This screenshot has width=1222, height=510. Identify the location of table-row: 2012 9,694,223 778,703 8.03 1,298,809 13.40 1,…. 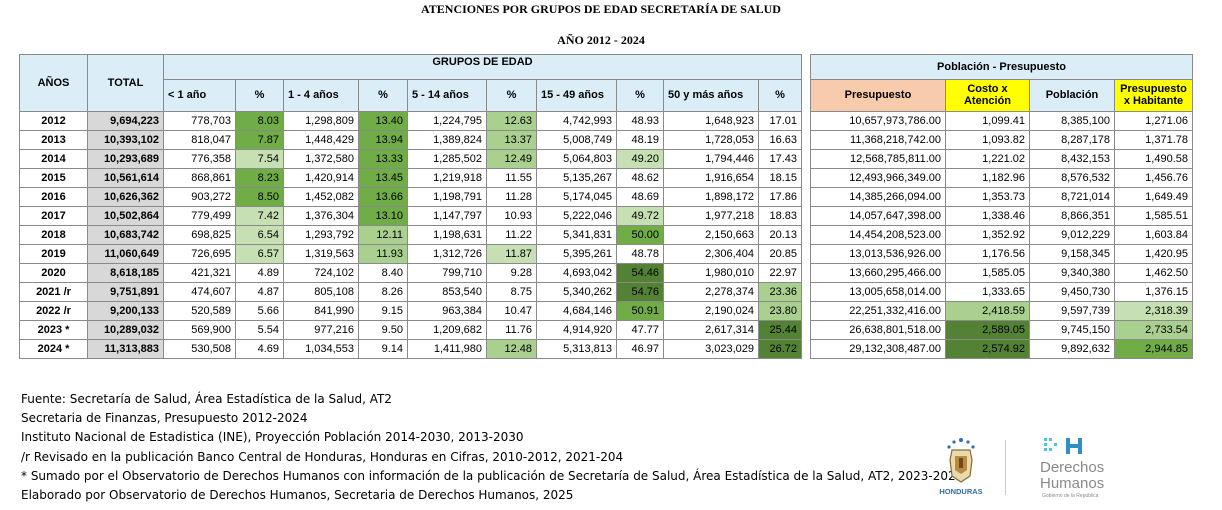
(606, 121).